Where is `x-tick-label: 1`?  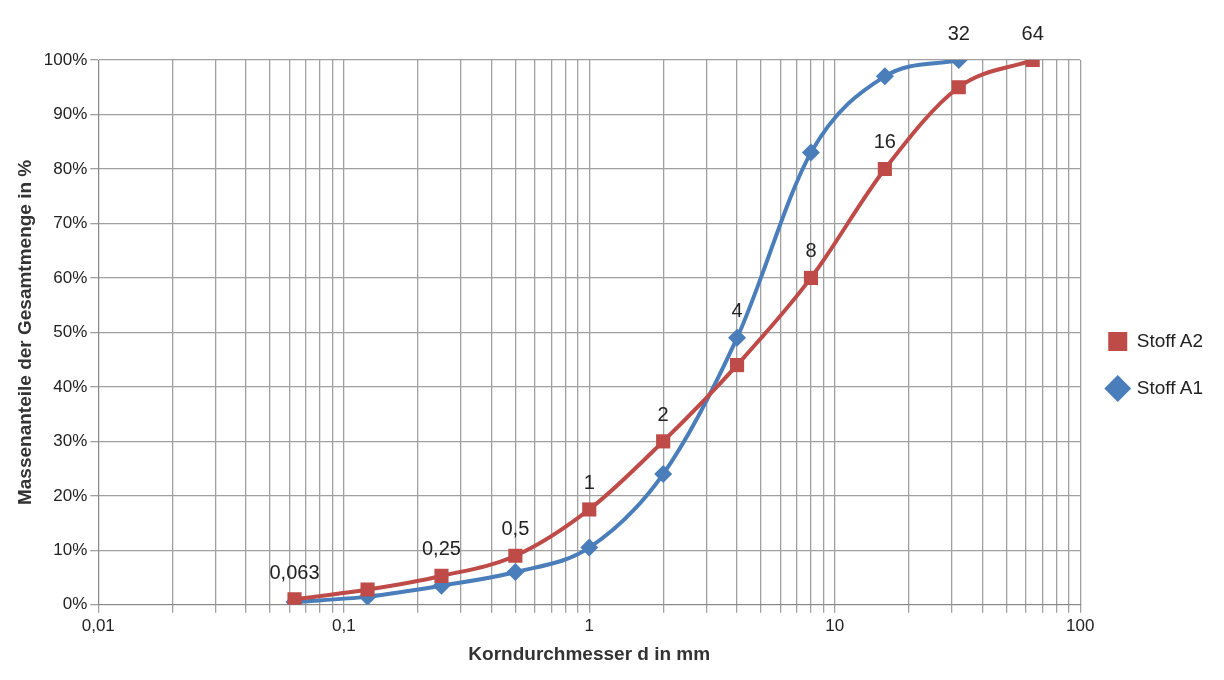 x-tick-label: 1 is located at coordinates (589, 625).